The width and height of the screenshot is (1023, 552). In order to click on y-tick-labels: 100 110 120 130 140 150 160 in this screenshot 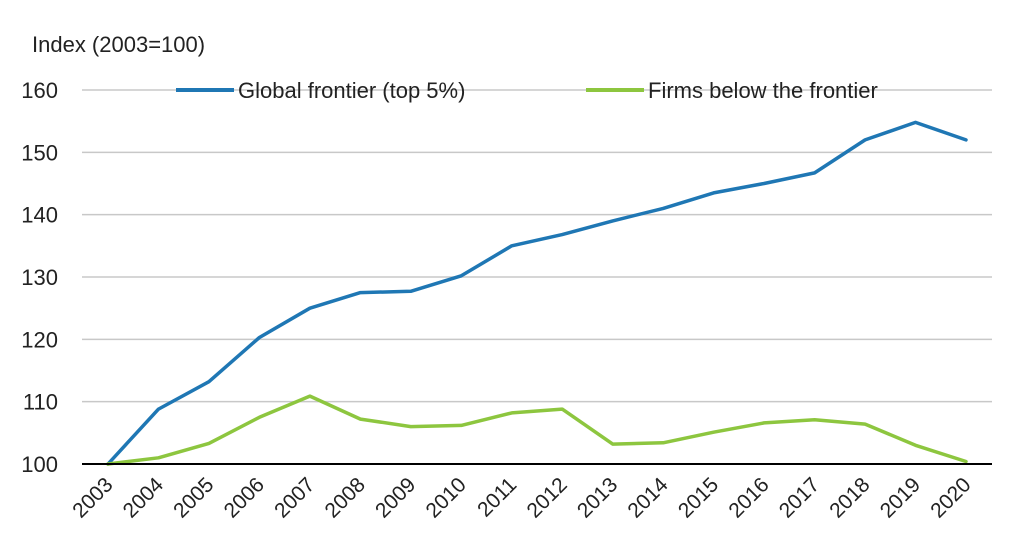, I will do `click(39, 277)`.